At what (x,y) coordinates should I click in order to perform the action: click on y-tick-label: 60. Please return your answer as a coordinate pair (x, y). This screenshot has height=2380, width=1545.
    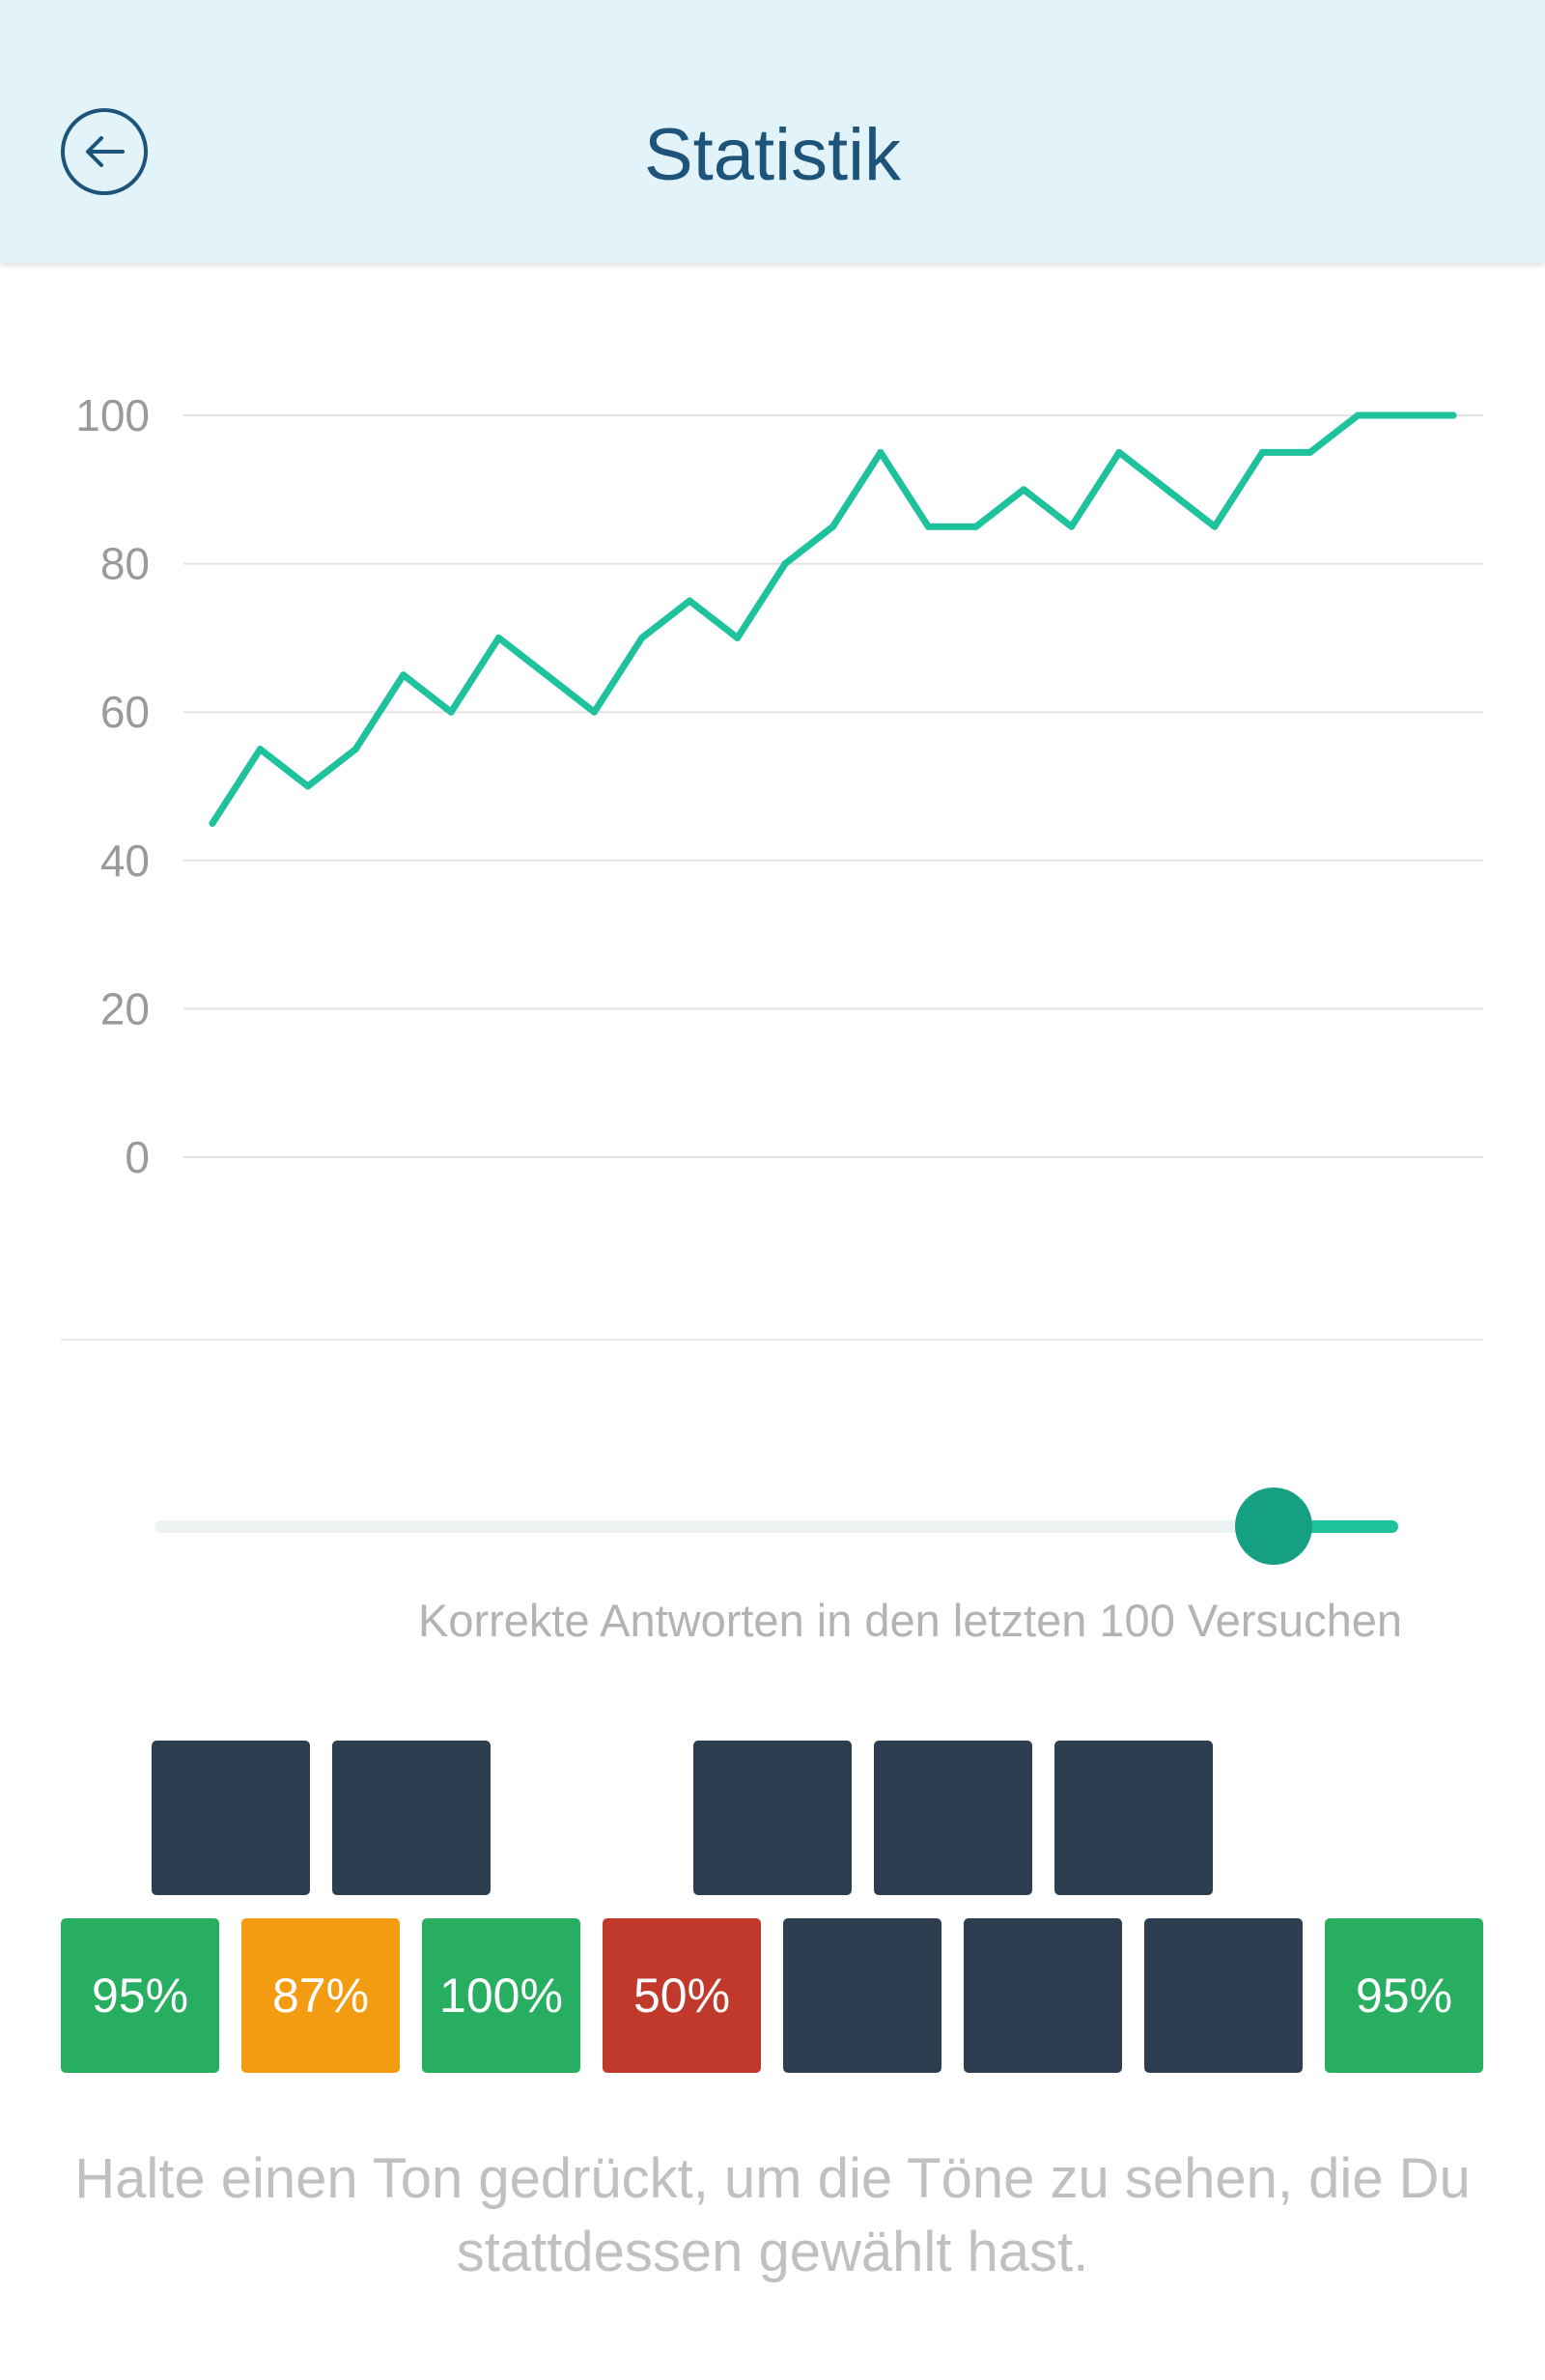
    Looking at the image, I should click on (125, 712).